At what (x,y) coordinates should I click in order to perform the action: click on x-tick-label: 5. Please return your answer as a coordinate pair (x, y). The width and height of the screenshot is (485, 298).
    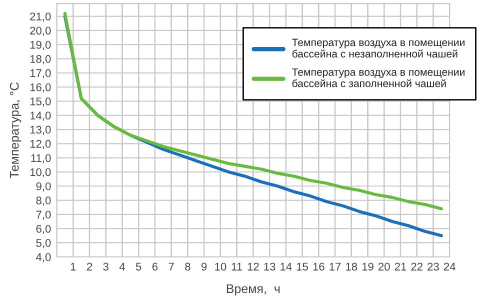
    Looking at the image, I should click on (139, 266).